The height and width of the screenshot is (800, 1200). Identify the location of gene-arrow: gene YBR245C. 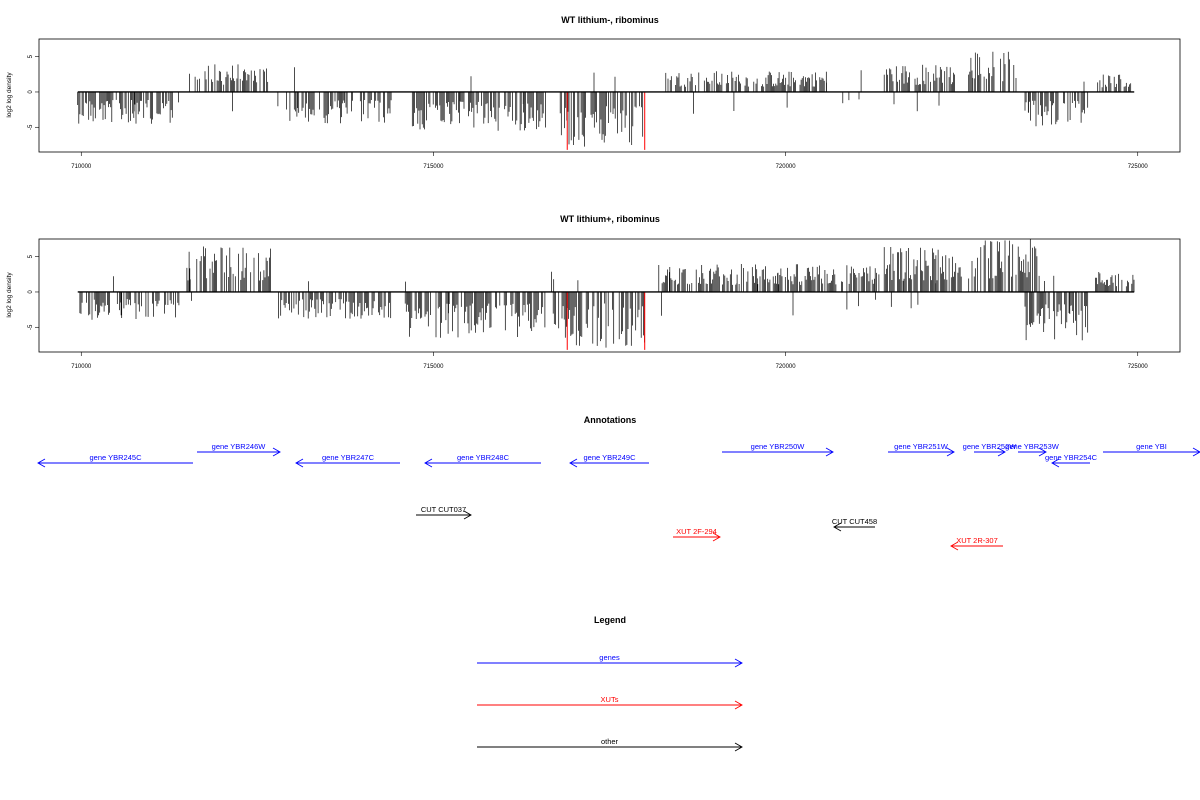
(115, 460).